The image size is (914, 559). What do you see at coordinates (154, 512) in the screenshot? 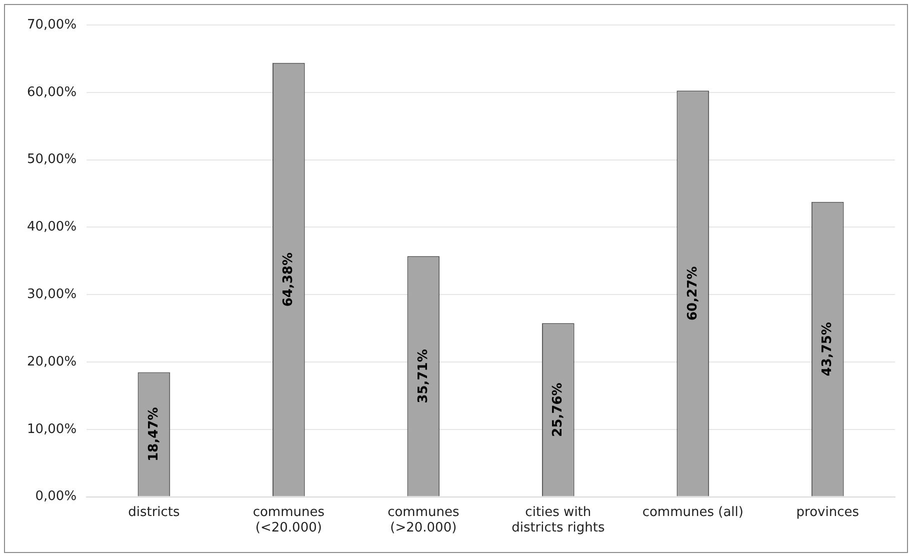
I see `x-tick-label: districts` at bounding box center [154, 512].